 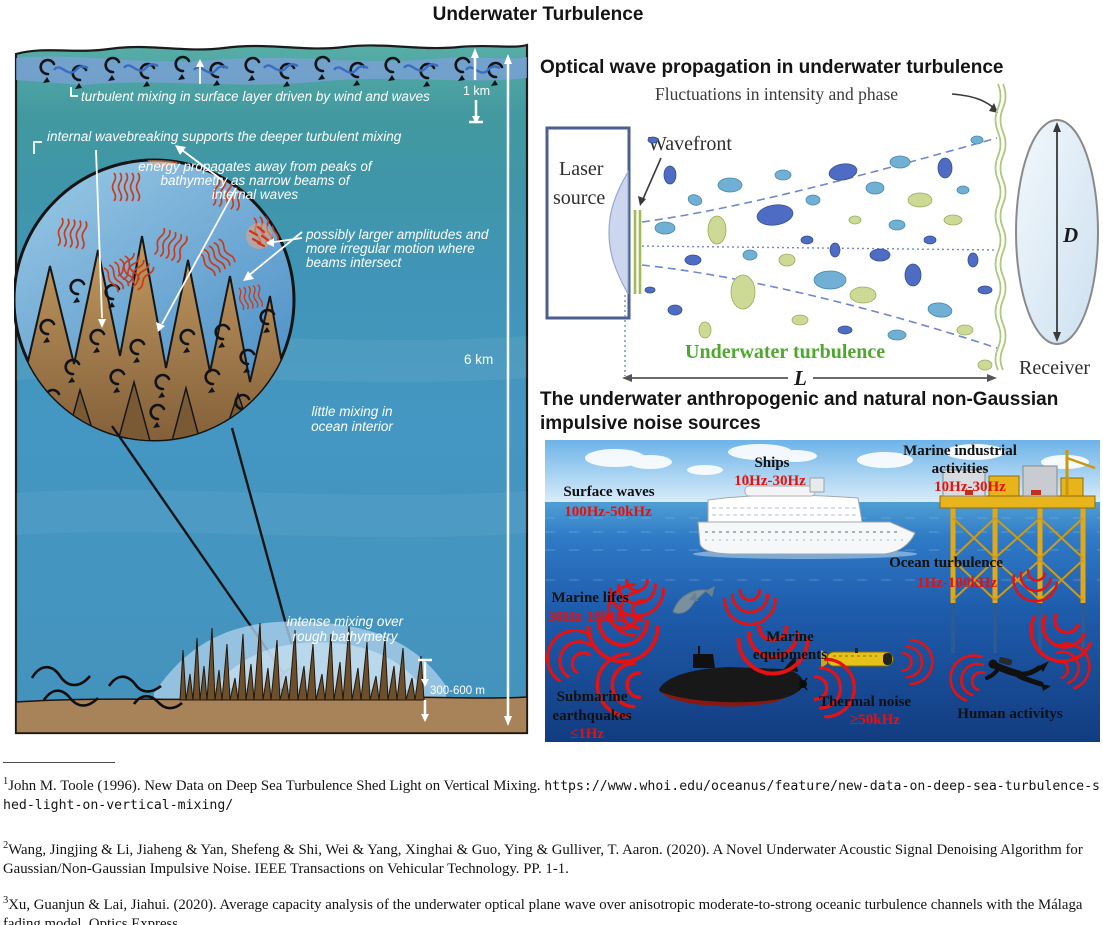 What do you see at coordinates (946, 563) in the screenshot?
I see `svg-text: Ocean turbulence` at bounding box center [946, 563].